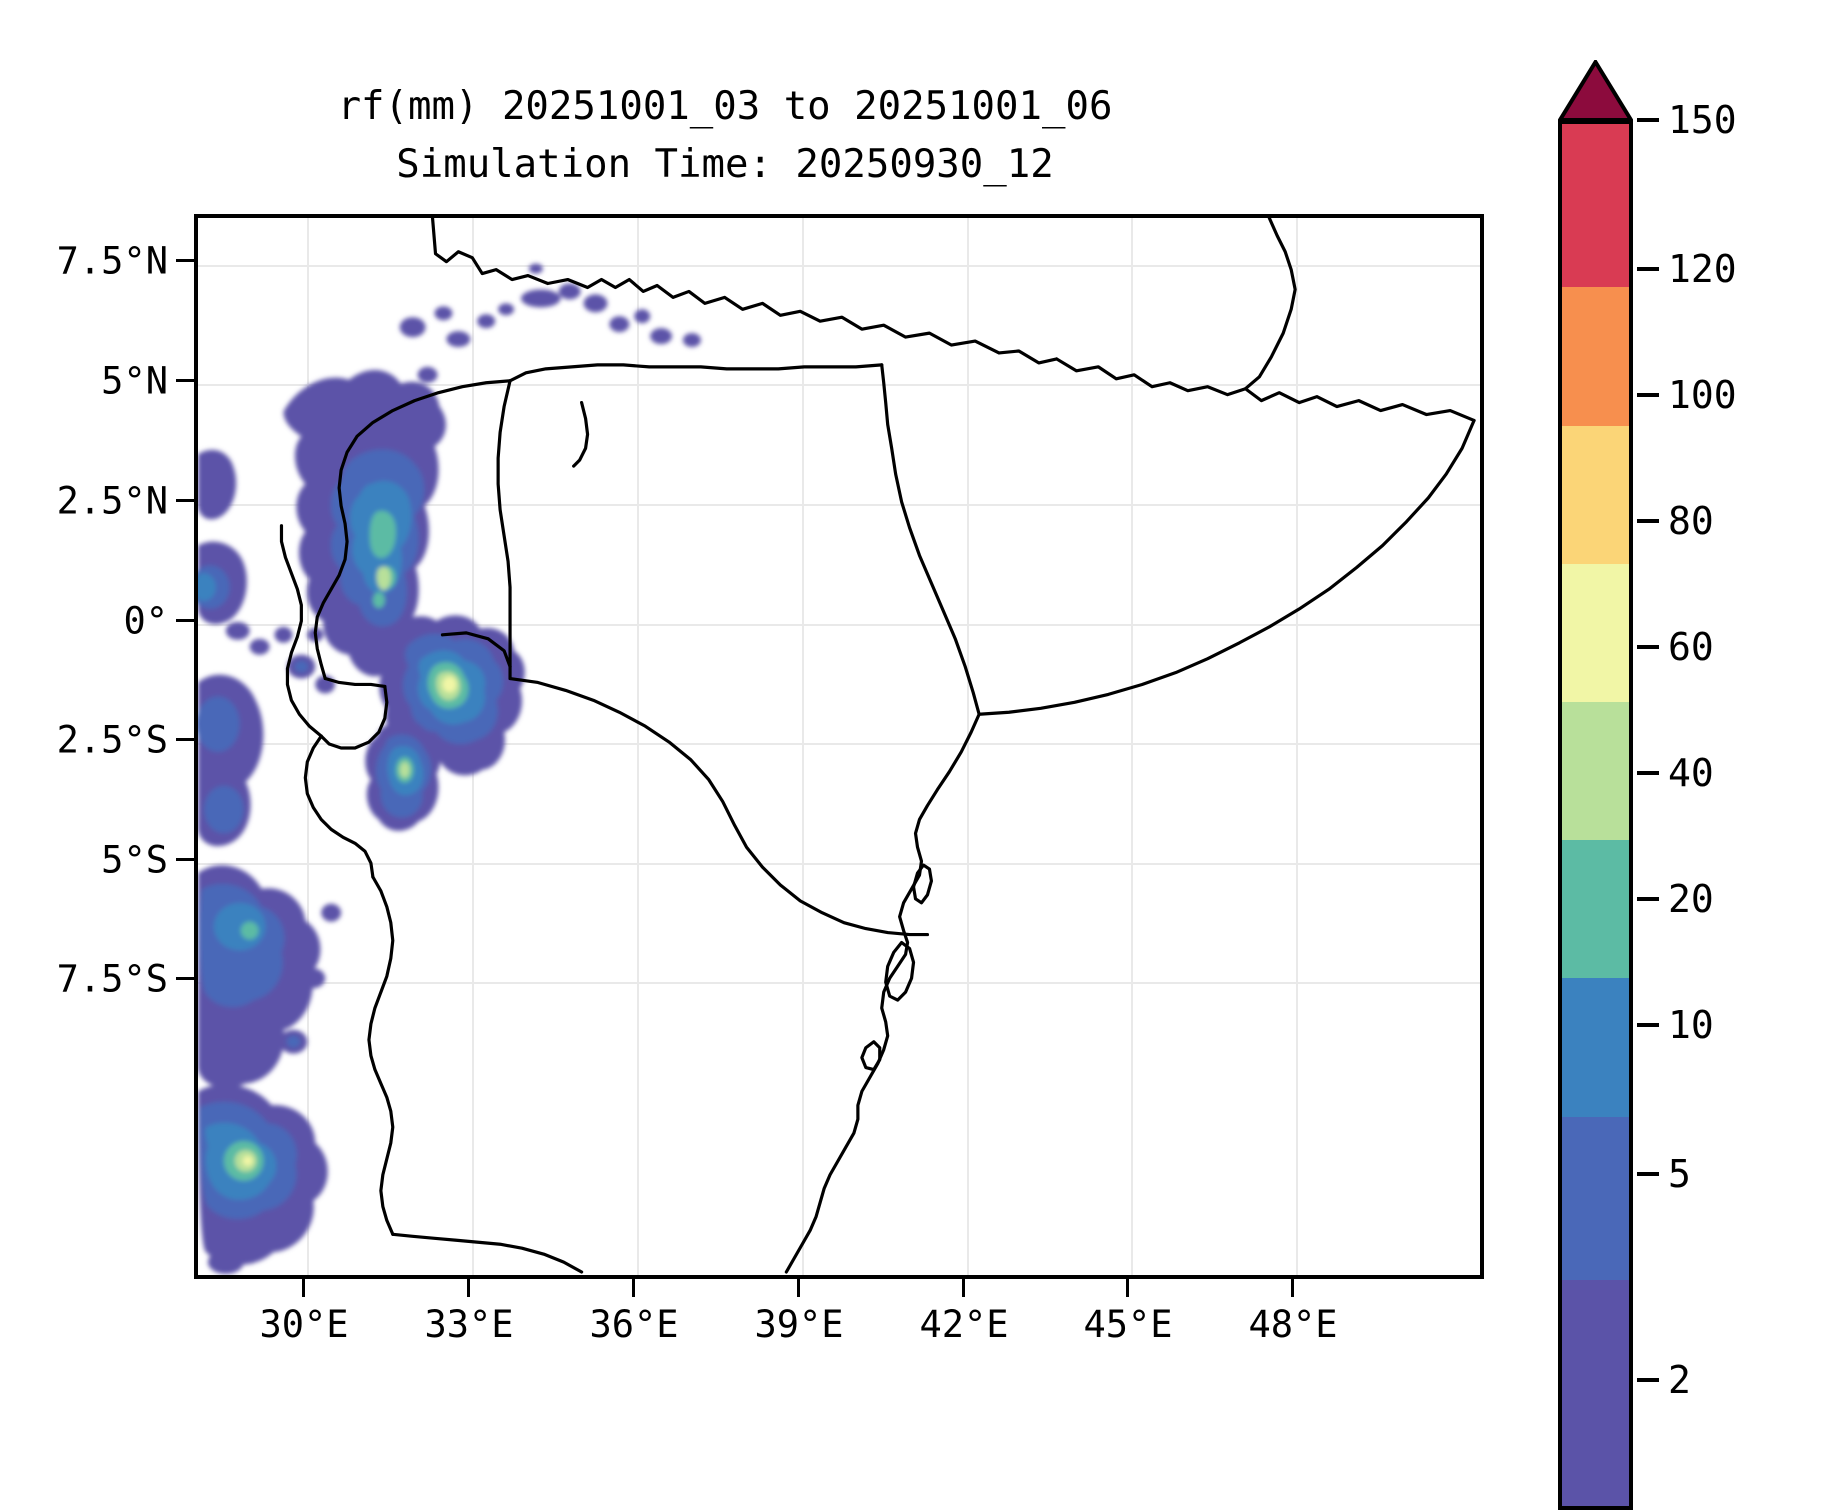 This screenshot has height=1510, width=1833. What do you see at coordinates (1647, 785) in the screenshot?
I see `colorbar: 150 120 100 80 60 40 20 10 5 2` at bounding box center [1647, 785].